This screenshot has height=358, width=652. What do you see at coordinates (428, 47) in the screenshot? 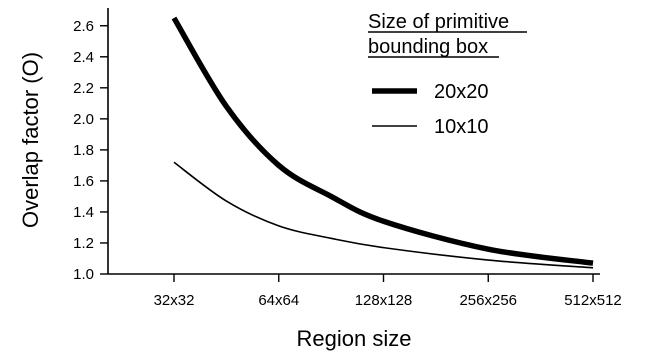
I see `legend-title-line2: bounding box` at bounding box center [428, 47].